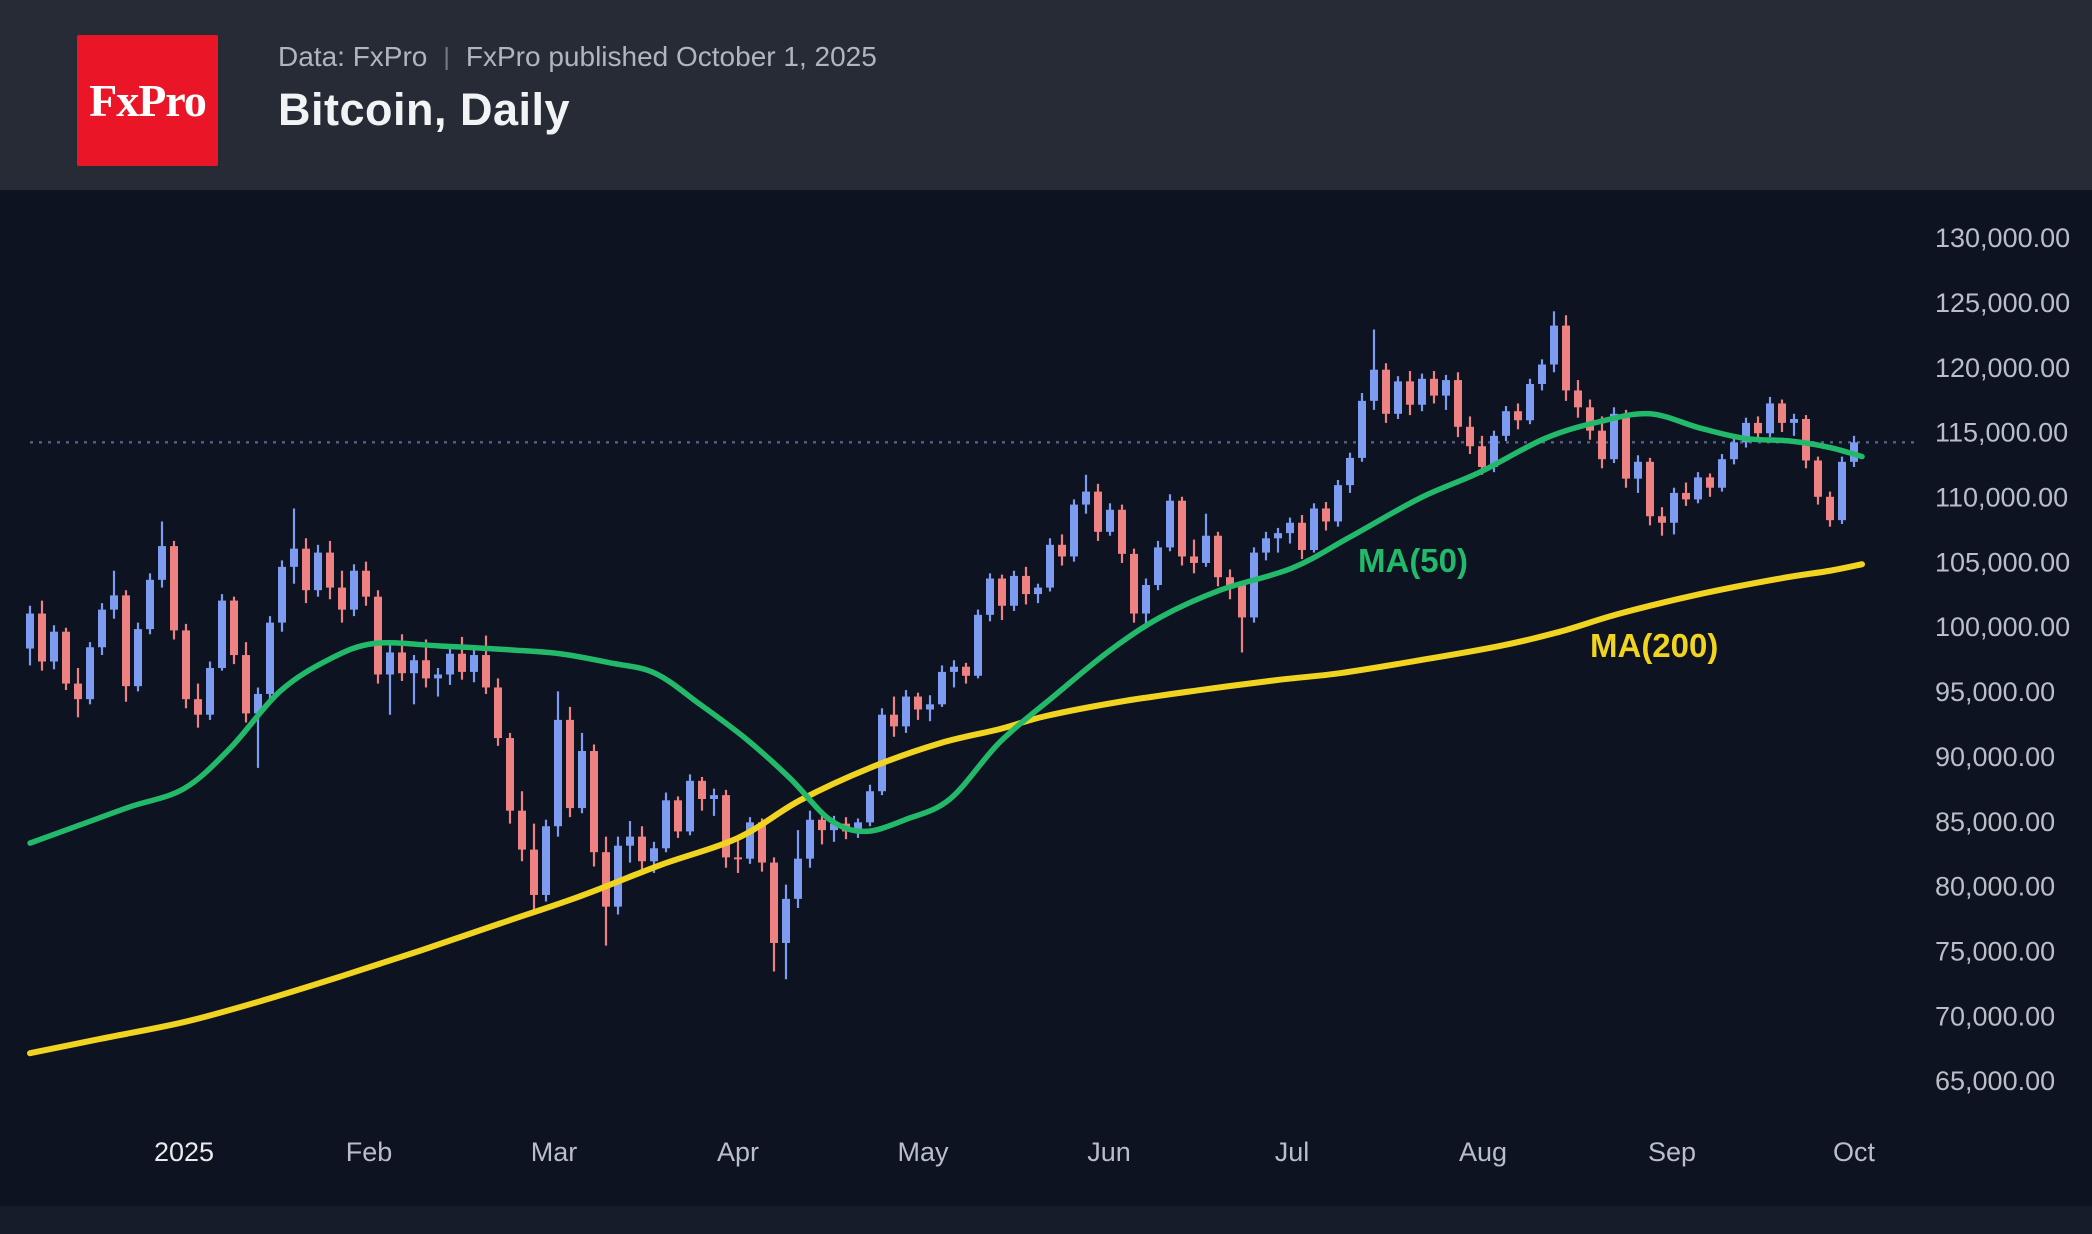  I want to click on x-axis-label: Mar, so click(554, 1152).